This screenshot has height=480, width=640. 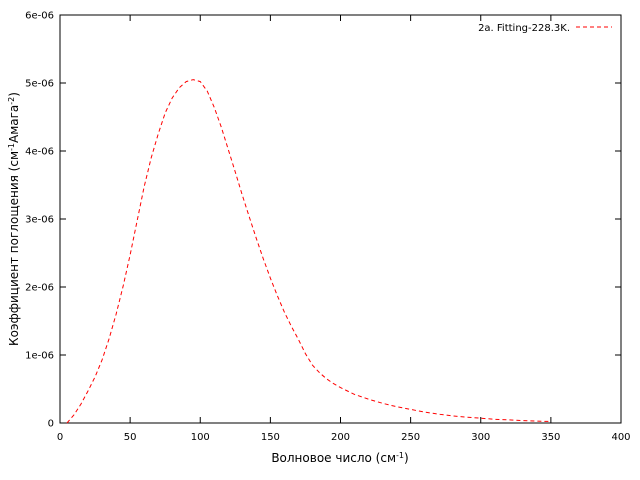 What do you see at coordinates (400, 455) in the screenshot?
I see `x-axis-title-superscript: -1` at bounding box center [400, 455].